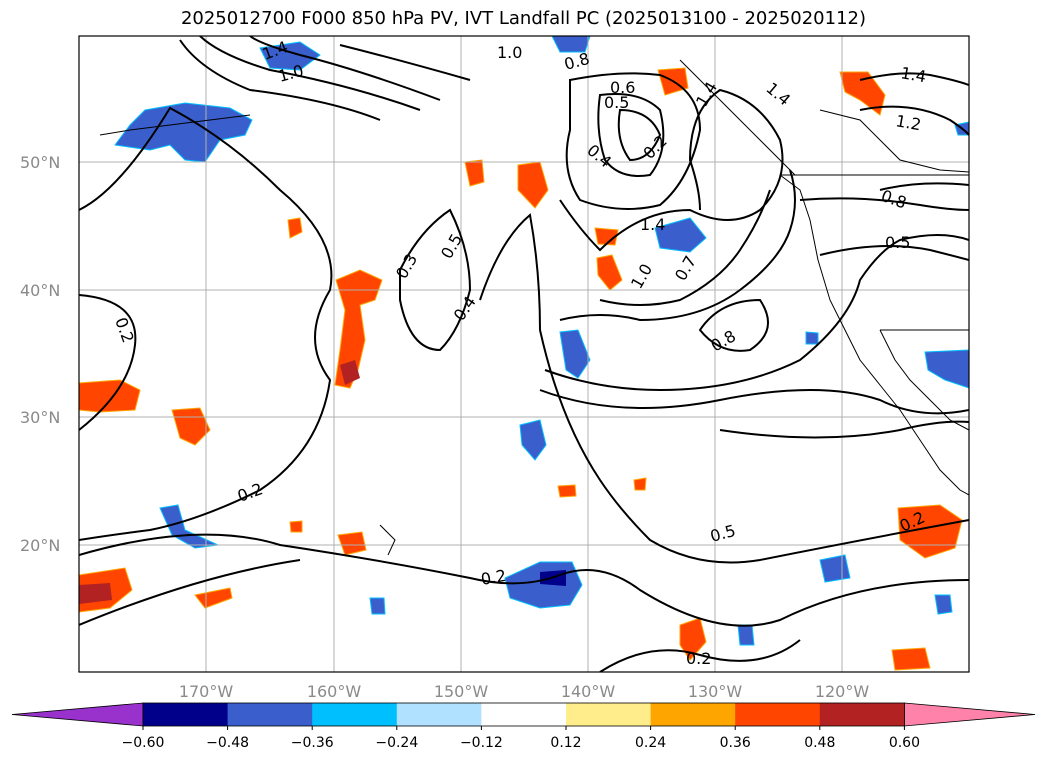  I want to click on contour-label: 1.0, so click(509, 52).